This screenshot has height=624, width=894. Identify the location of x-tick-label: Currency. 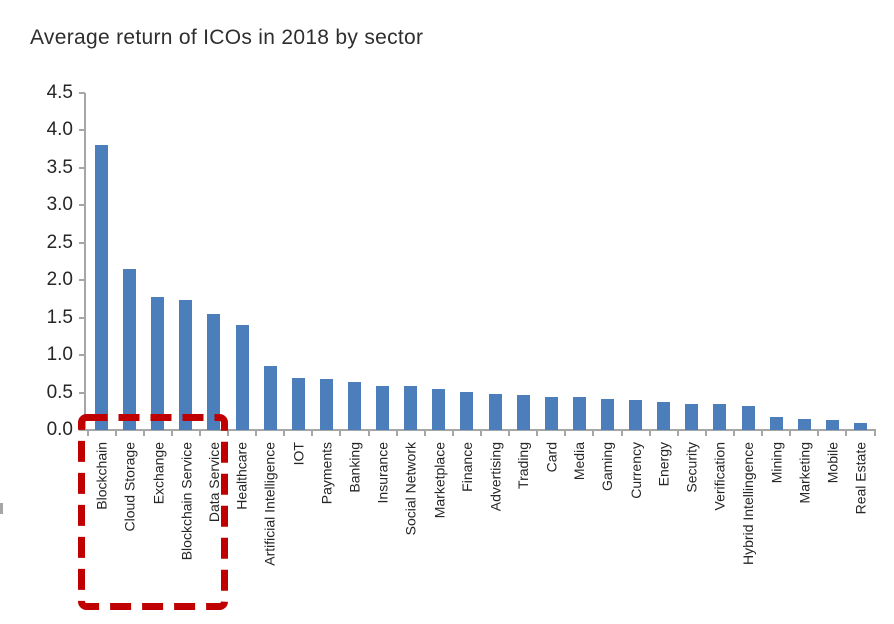
(635, 470).